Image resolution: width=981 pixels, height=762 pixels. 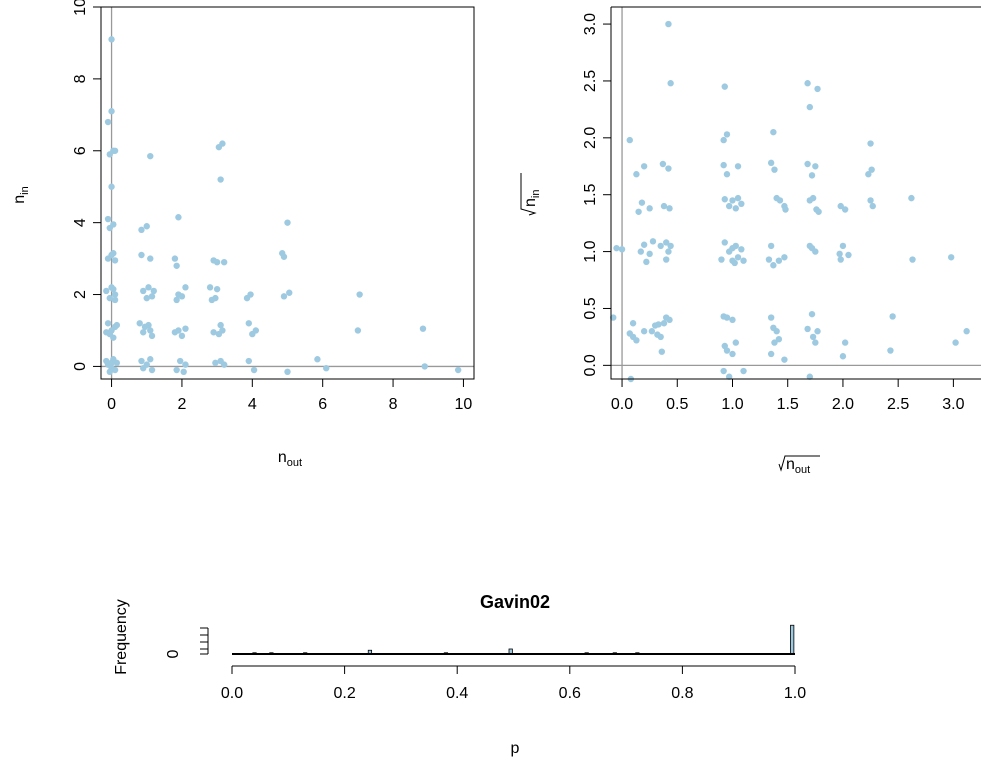 What do you see at coordinates (590, 24) in the screenshot?
I see `p2-ytick-label: 3.0` at bounding box center [590, 24].